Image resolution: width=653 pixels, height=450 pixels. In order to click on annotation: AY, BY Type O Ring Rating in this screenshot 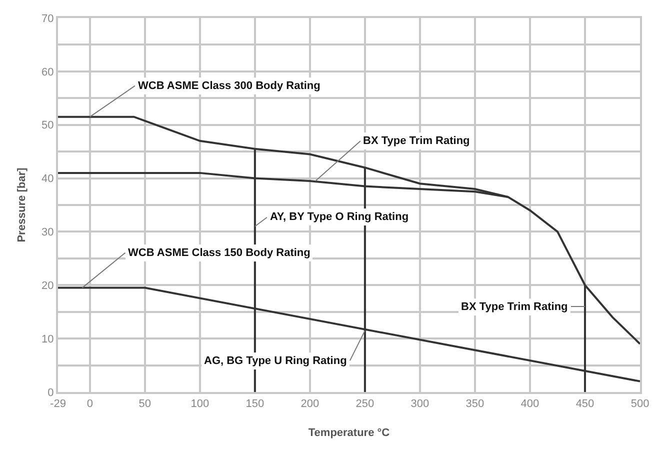, I will do `click(339, 217)`.